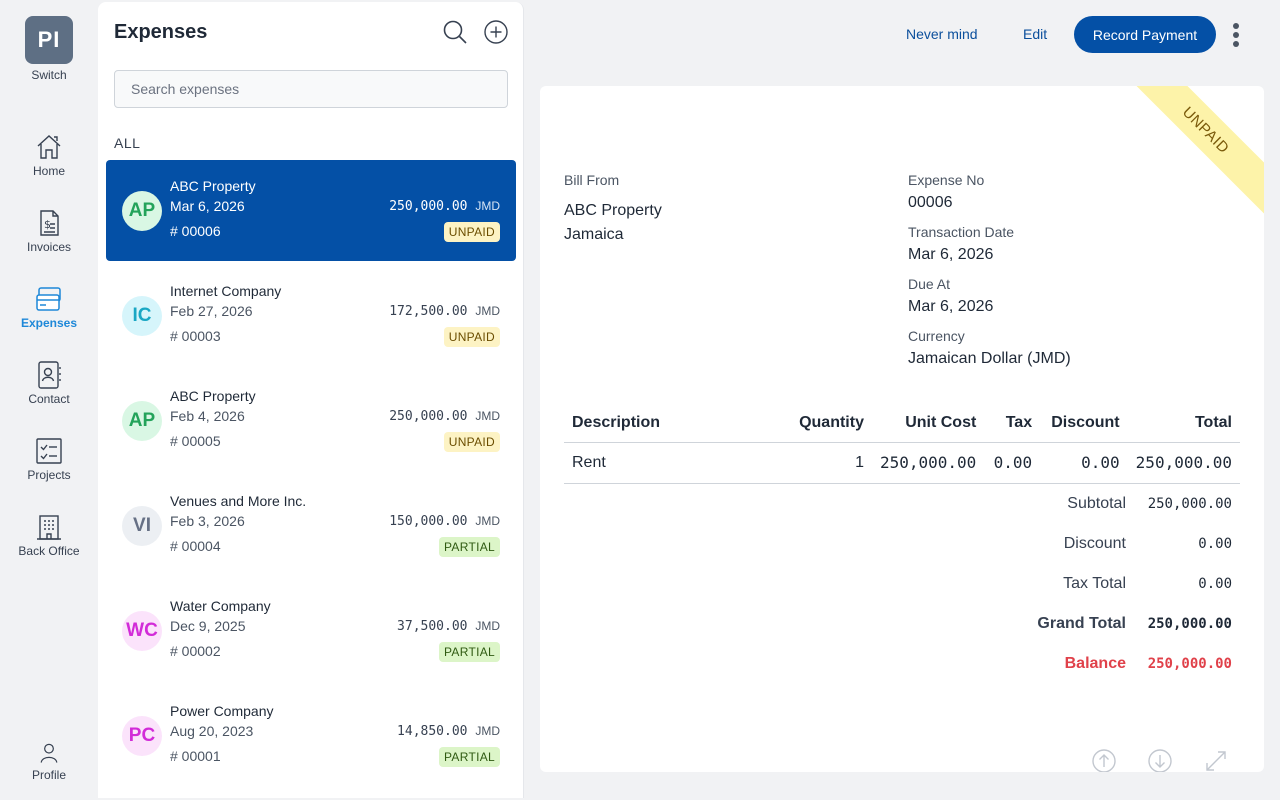 The width and height of the screenshot is (1280, 800). What do you see at coordinates (1183, 463) in the screenshot?
I see `cell-total: 250,000.00` at bounding box center [1183, 463].